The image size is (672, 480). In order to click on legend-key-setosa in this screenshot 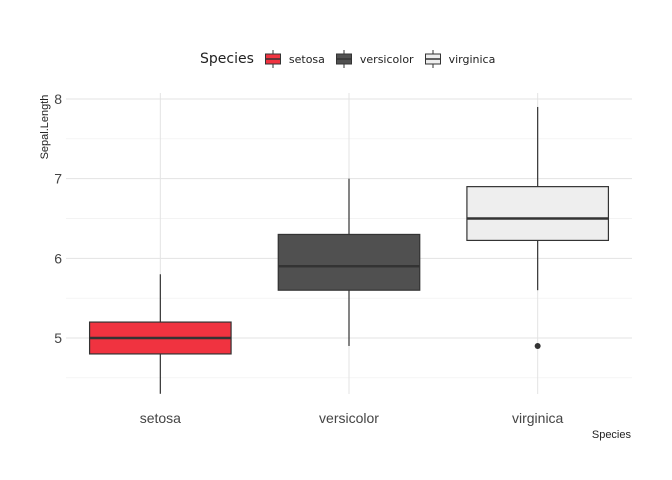, I will do `click(272, 59)`.